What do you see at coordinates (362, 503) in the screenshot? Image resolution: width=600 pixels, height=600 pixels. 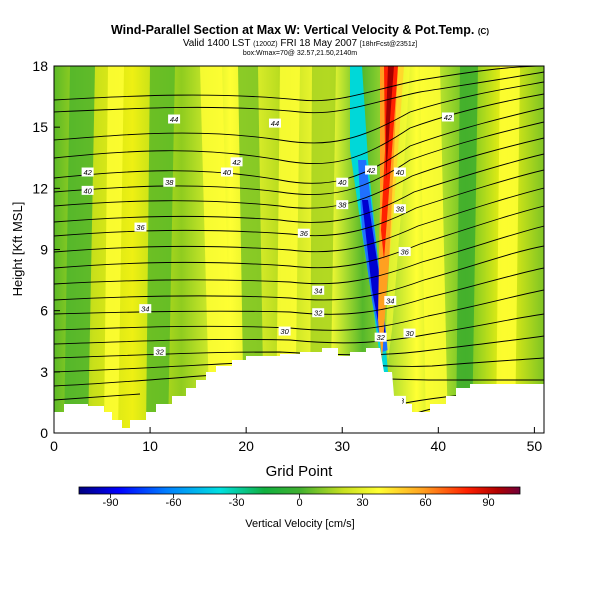 I see `colorbar-tick-label: 30` at bounding box center [362, 503].